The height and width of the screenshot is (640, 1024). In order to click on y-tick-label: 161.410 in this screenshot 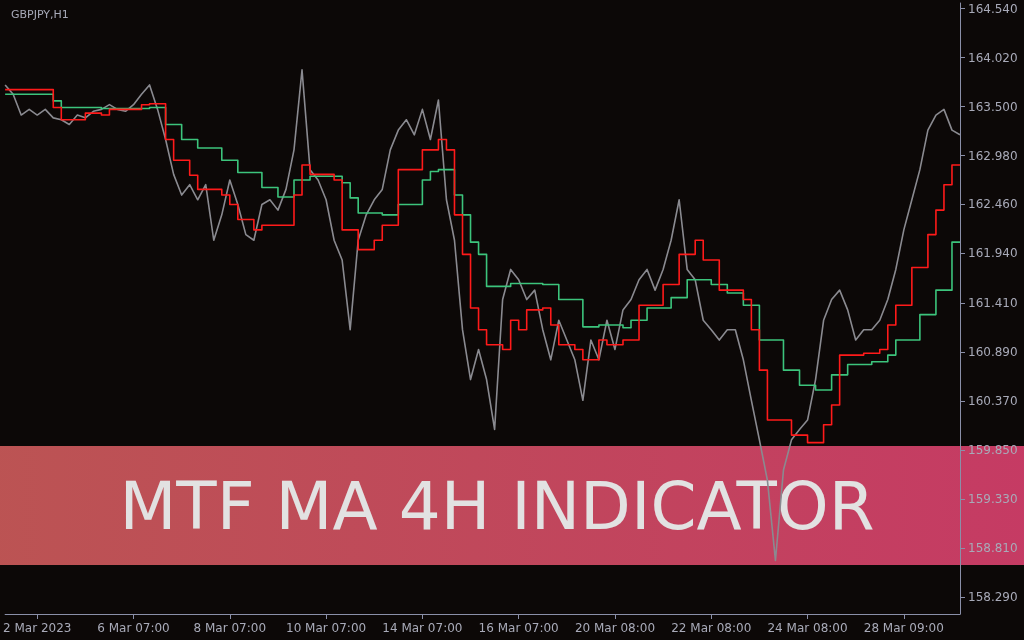, I will do `click(993, 303)`.